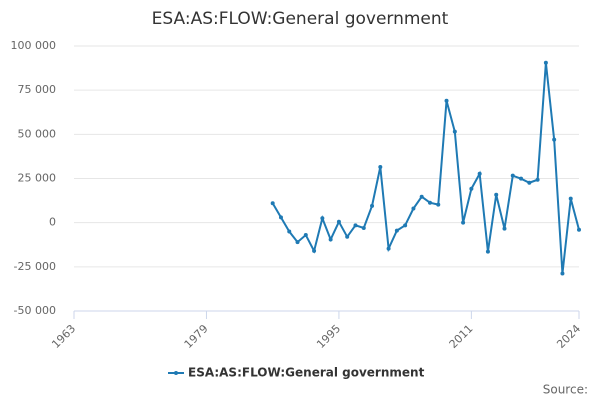 This screenshot has height=400, width=600. What do you see at coordinates (568, 336) in the screenshot?
I see `x-tick-label: 2024` at bounding box center [568, 336].